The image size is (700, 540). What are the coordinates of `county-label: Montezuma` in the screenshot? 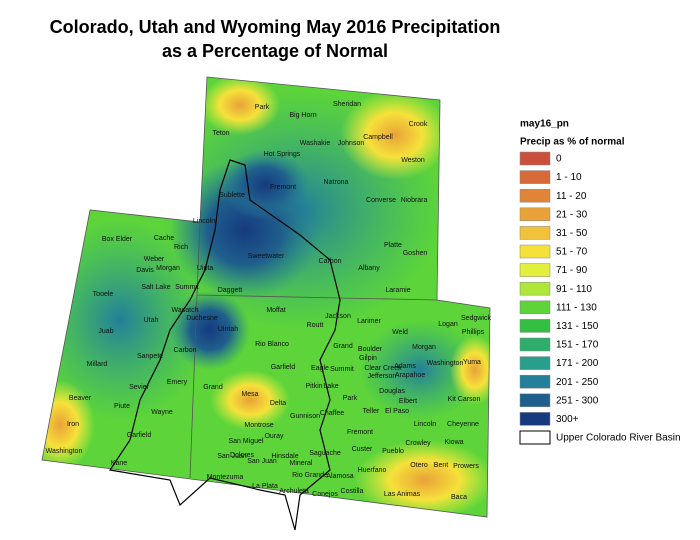 It's located at (225, 477).